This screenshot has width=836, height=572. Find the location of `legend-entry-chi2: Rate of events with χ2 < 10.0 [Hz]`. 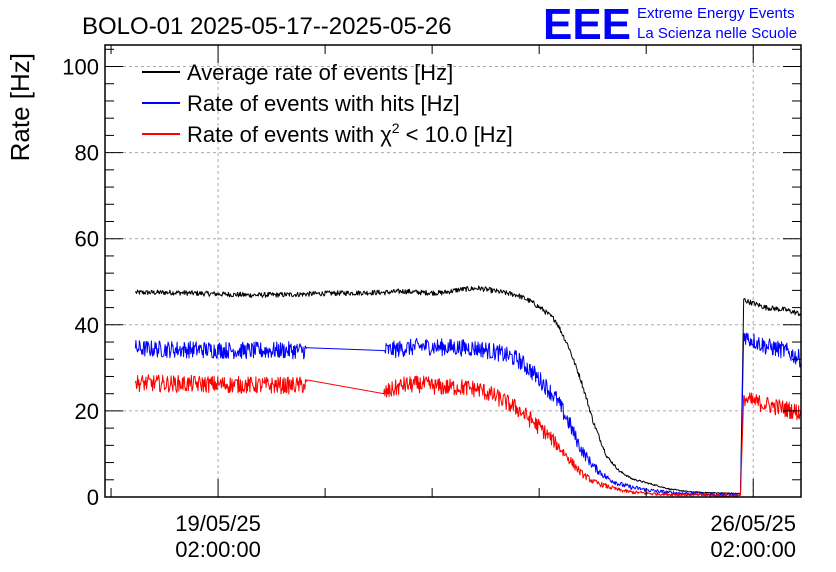

legend-entry-chi2: Rate of events with χ2 < 10.0 [Hz] is located at coordinates (327, 133).